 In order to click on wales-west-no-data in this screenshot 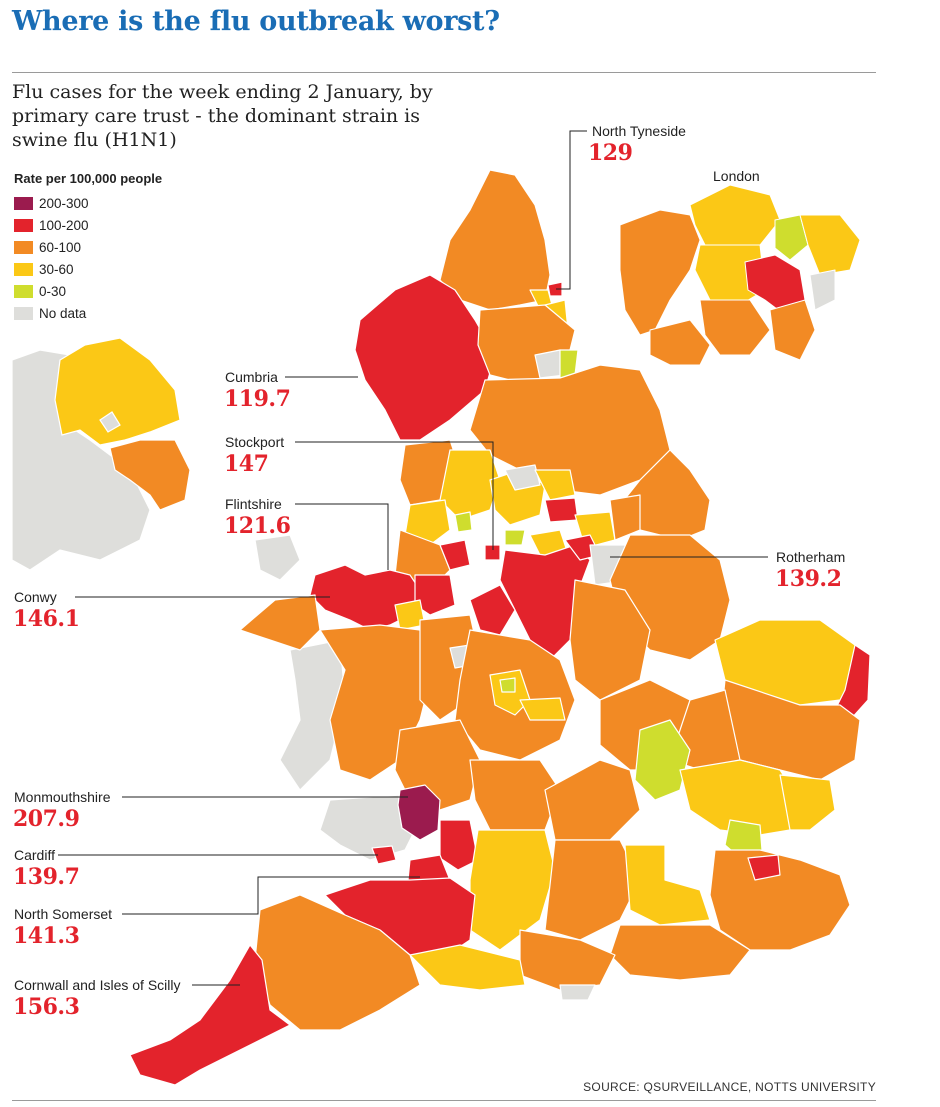, I will do `click(337, 697)`.